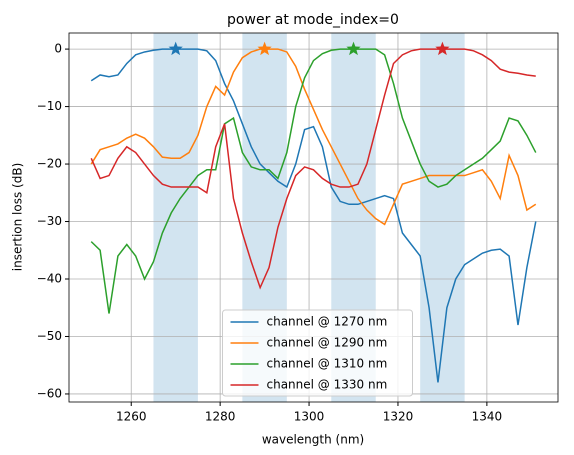 The image size is (574, 455). Describe the element at coordinates (327, 322) in the screenshot. I see `legend-label: channel @ 1270 nm` at that location.